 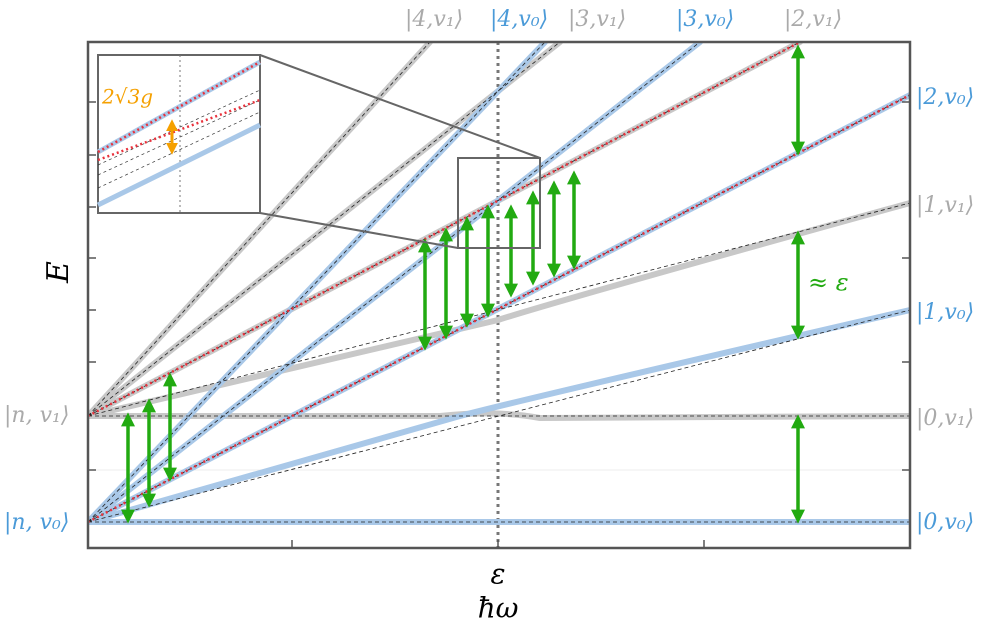 I want to click on level-label: |2,v₁⟩, so click(x=813, y=19).